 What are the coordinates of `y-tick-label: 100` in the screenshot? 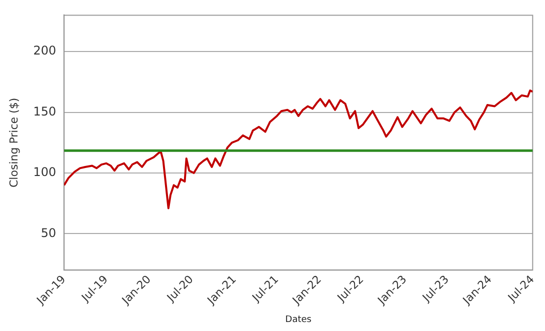 It's located at (44, 172).